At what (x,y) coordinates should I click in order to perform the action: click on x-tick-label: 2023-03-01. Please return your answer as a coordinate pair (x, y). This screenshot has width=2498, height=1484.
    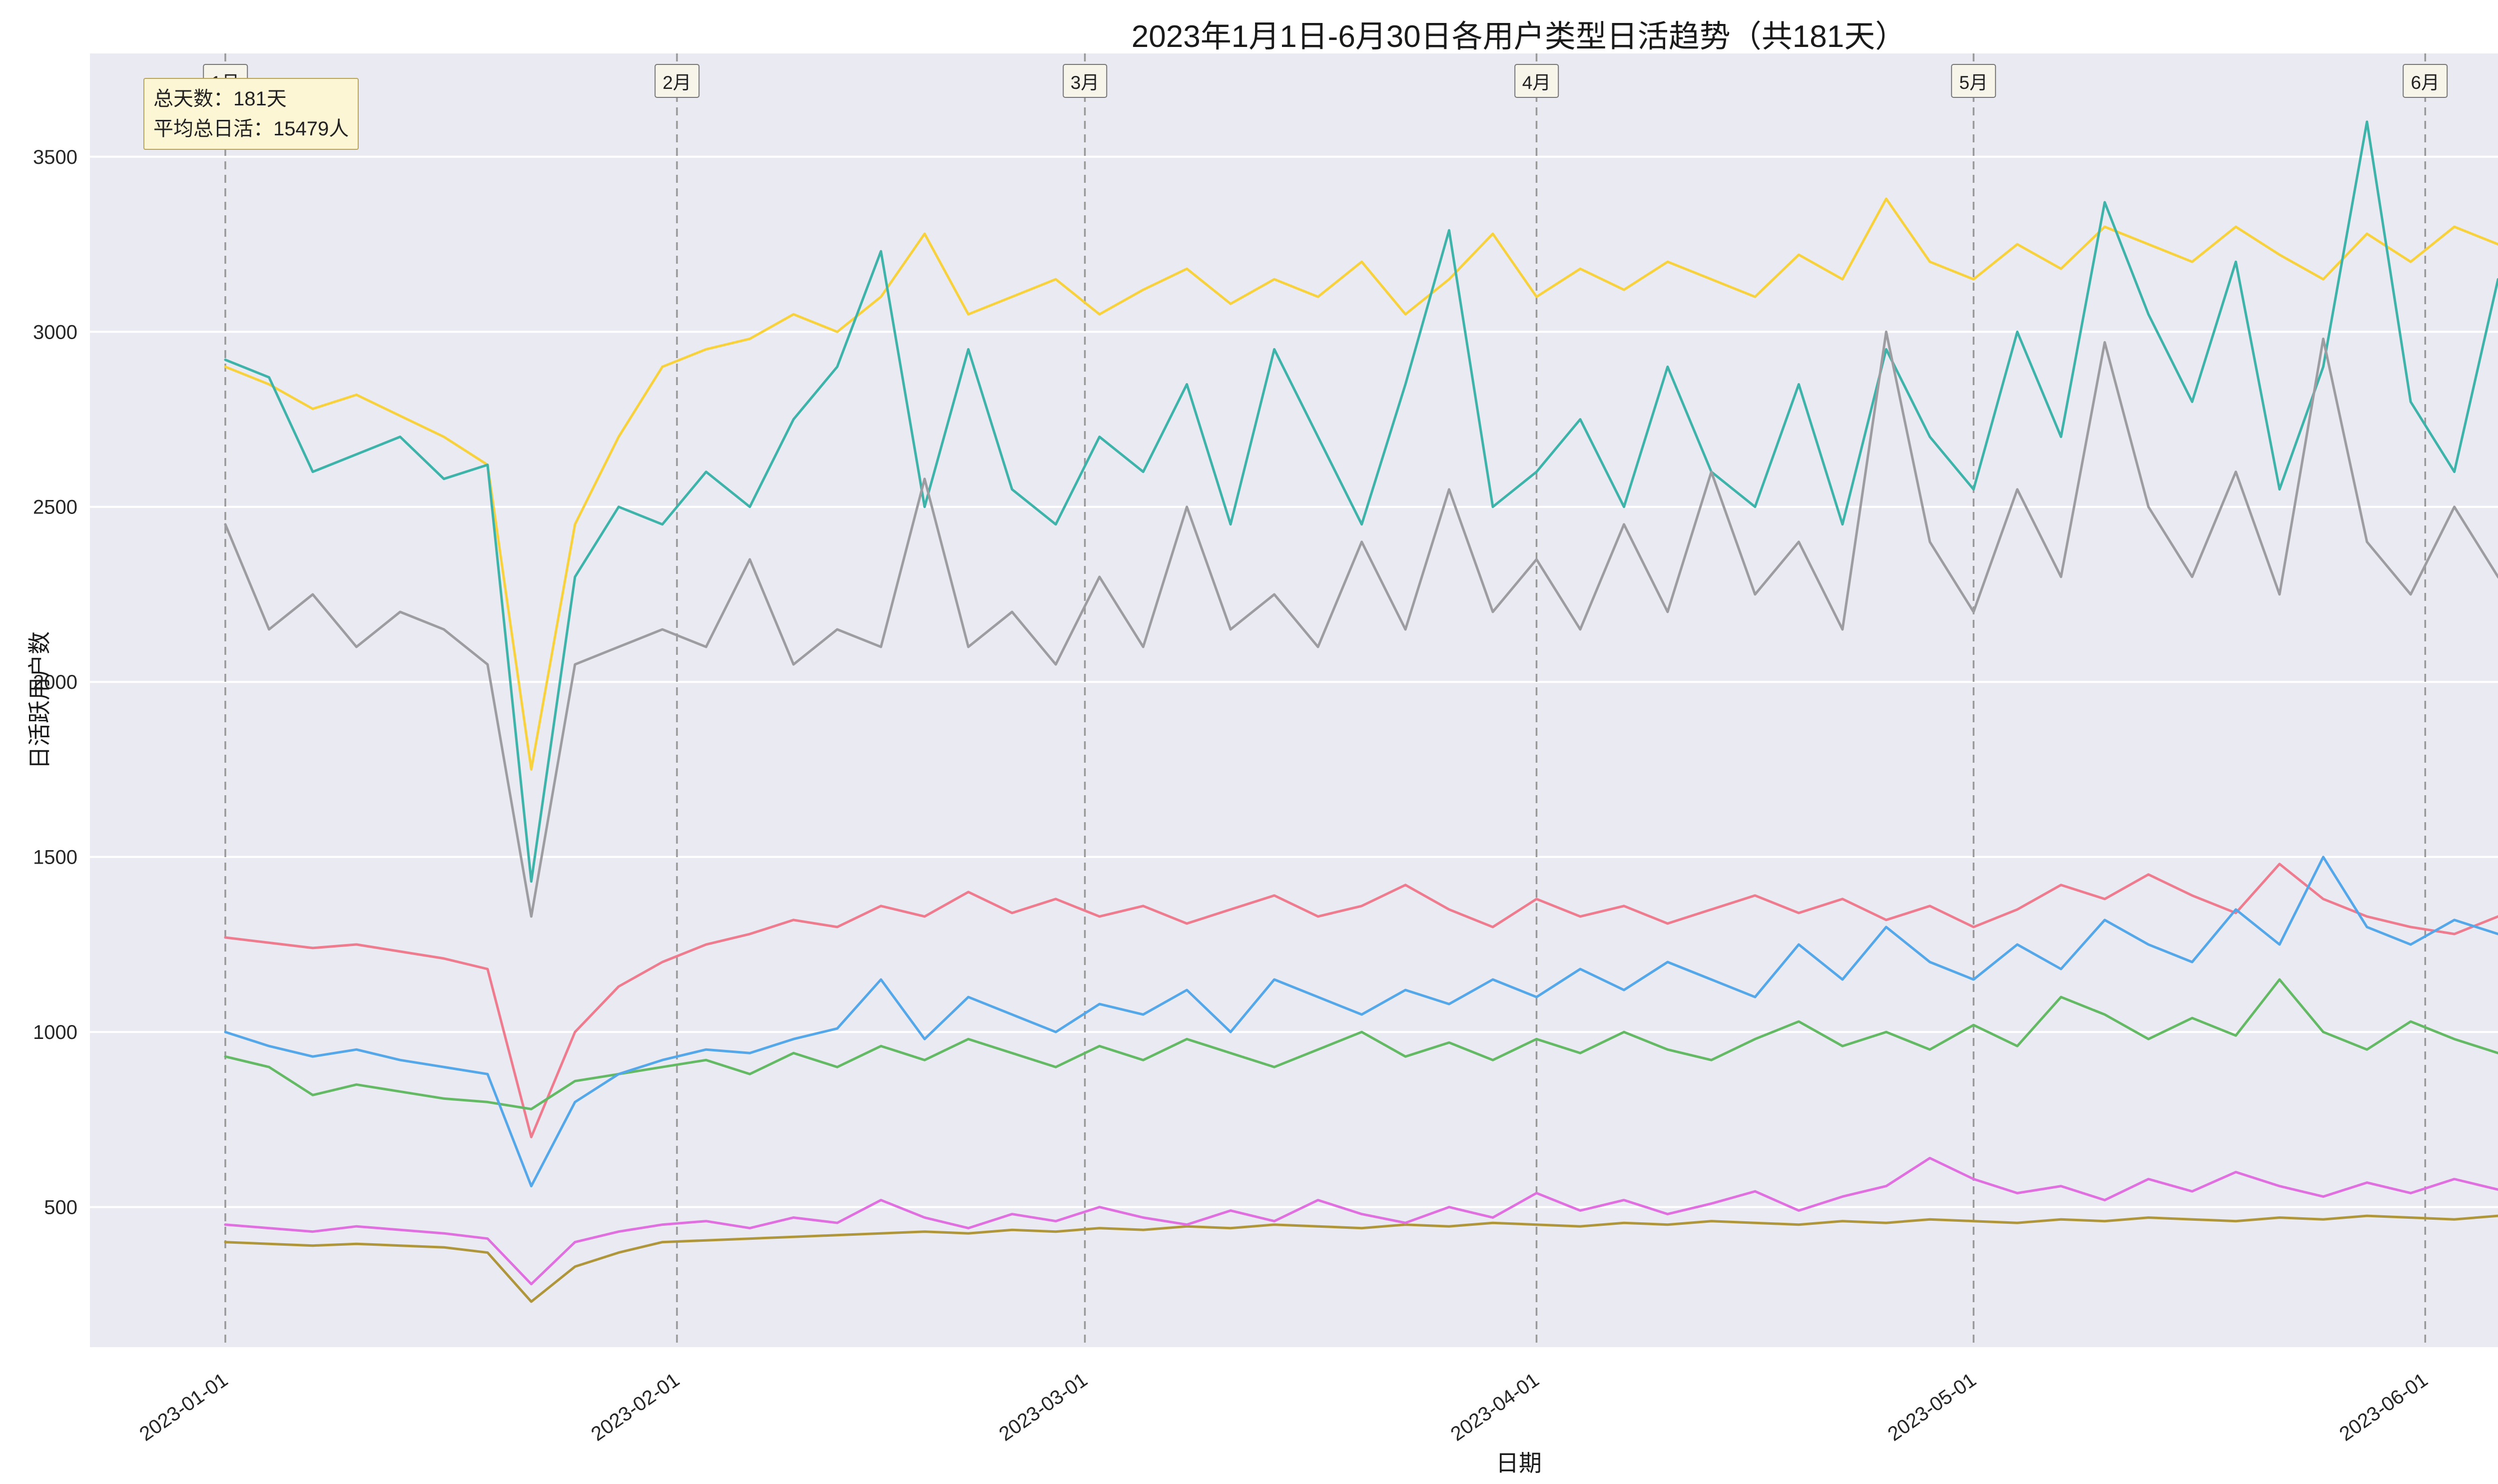
    Looking at the image, I should click on (1043, 1407).